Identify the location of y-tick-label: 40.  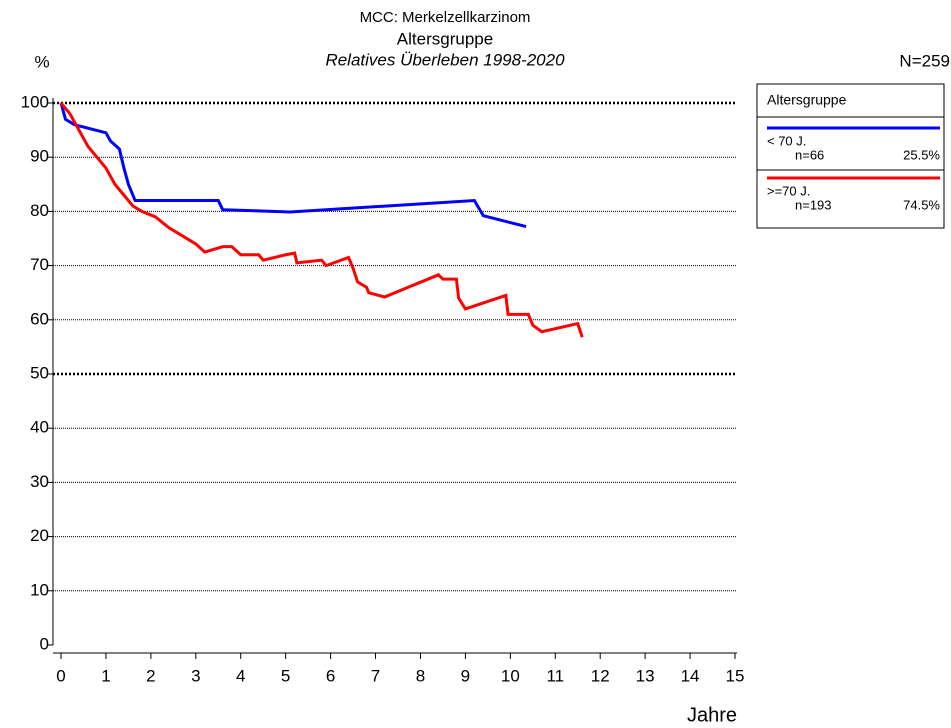
(39, 427).